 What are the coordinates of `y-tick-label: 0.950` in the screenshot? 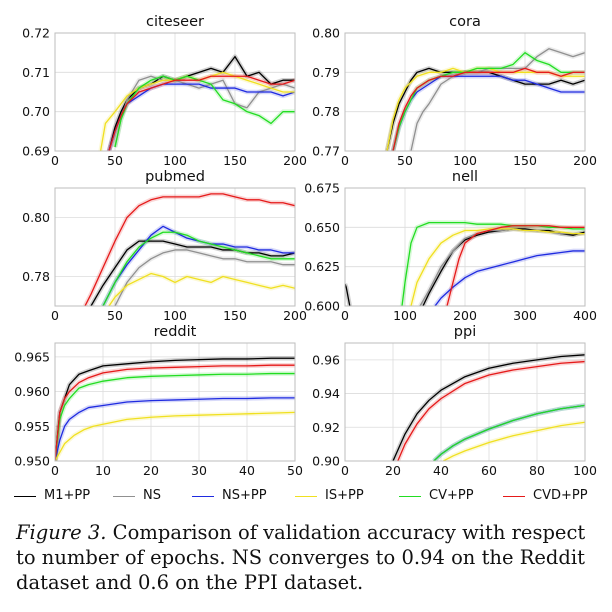 It's located at (32, 461).